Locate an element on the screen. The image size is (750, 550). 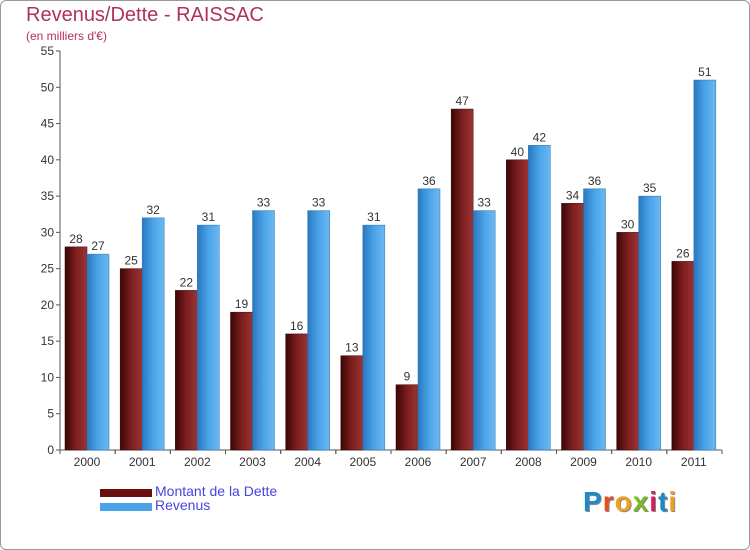
data-label: 9 is located at coordinates (407, 377).